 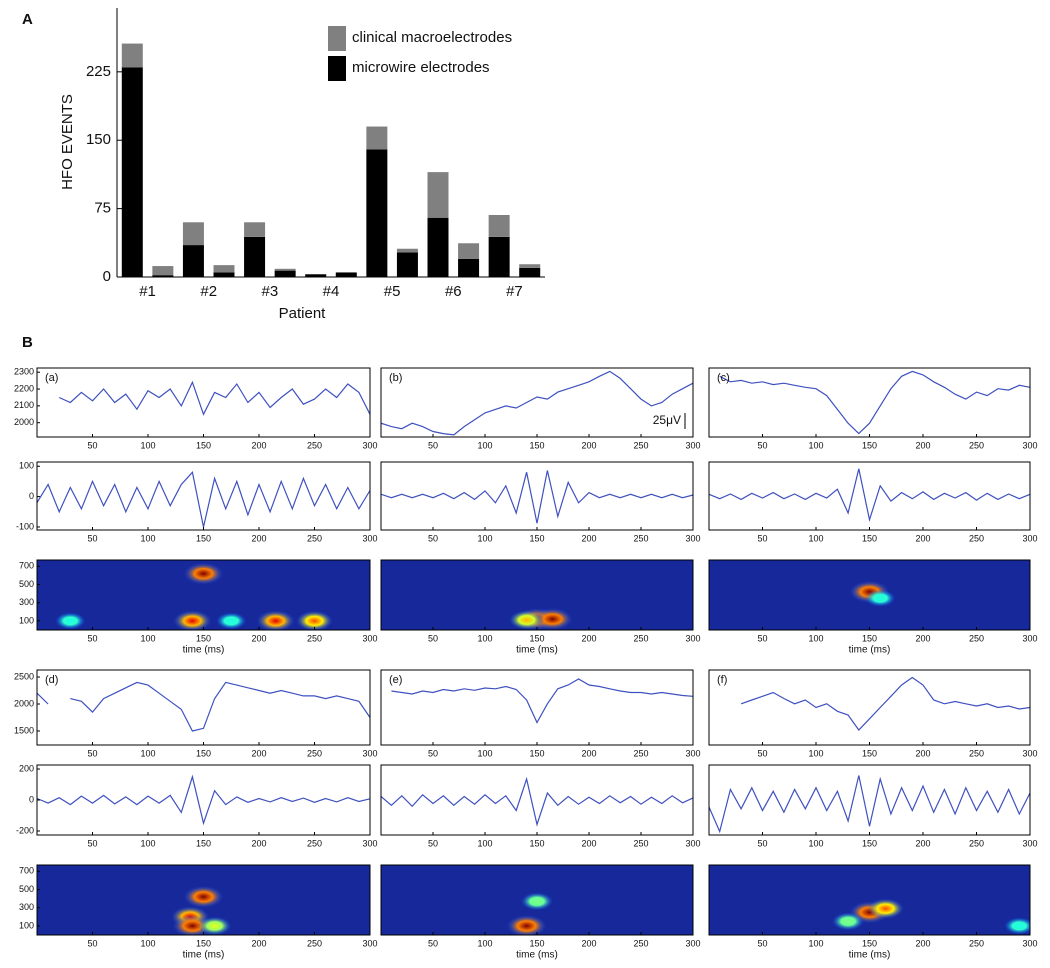 I want to click on x-axis-label: Patient, so click(x=303, y=313).